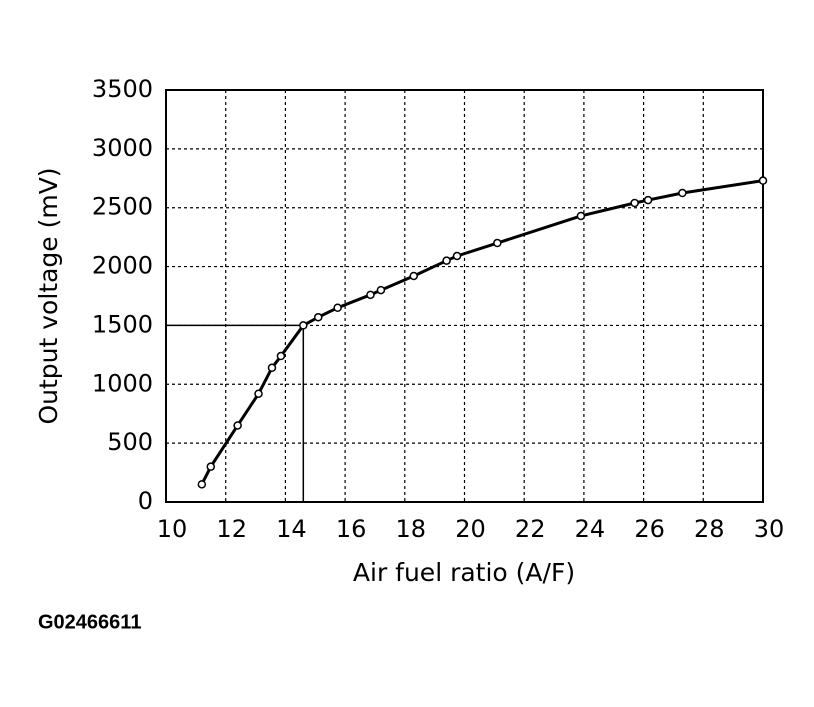 This screenshot has height=707, width=814. I want to click on x-tick-label: 28, so click(709, 529).